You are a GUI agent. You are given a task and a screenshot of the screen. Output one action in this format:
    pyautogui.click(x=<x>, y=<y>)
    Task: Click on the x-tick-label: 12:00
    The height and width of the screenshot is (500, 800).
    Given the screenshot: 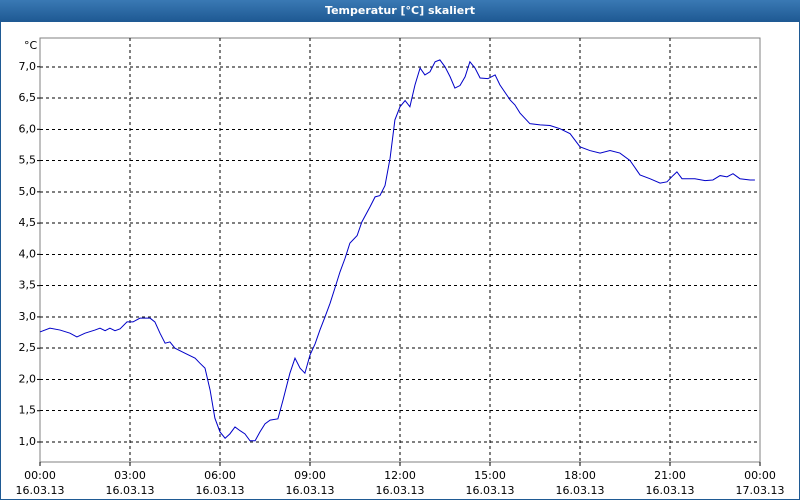 What is the action you would take?
    pyautogui.click(x=400, y=475)
    